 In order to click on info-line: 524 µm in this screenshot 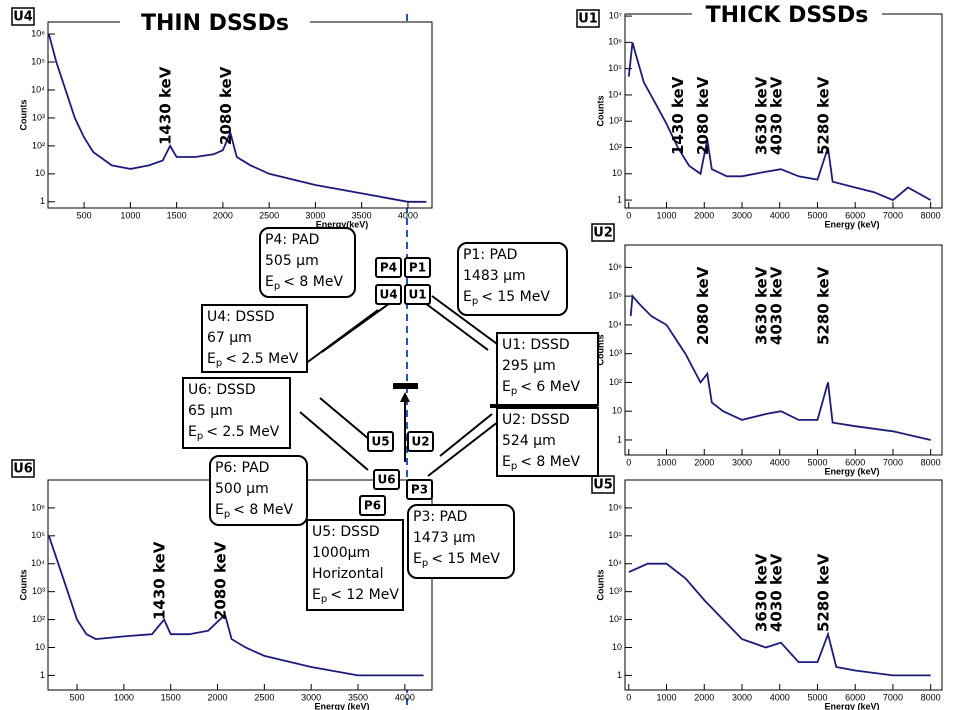, I will do `click(529, 441)`.